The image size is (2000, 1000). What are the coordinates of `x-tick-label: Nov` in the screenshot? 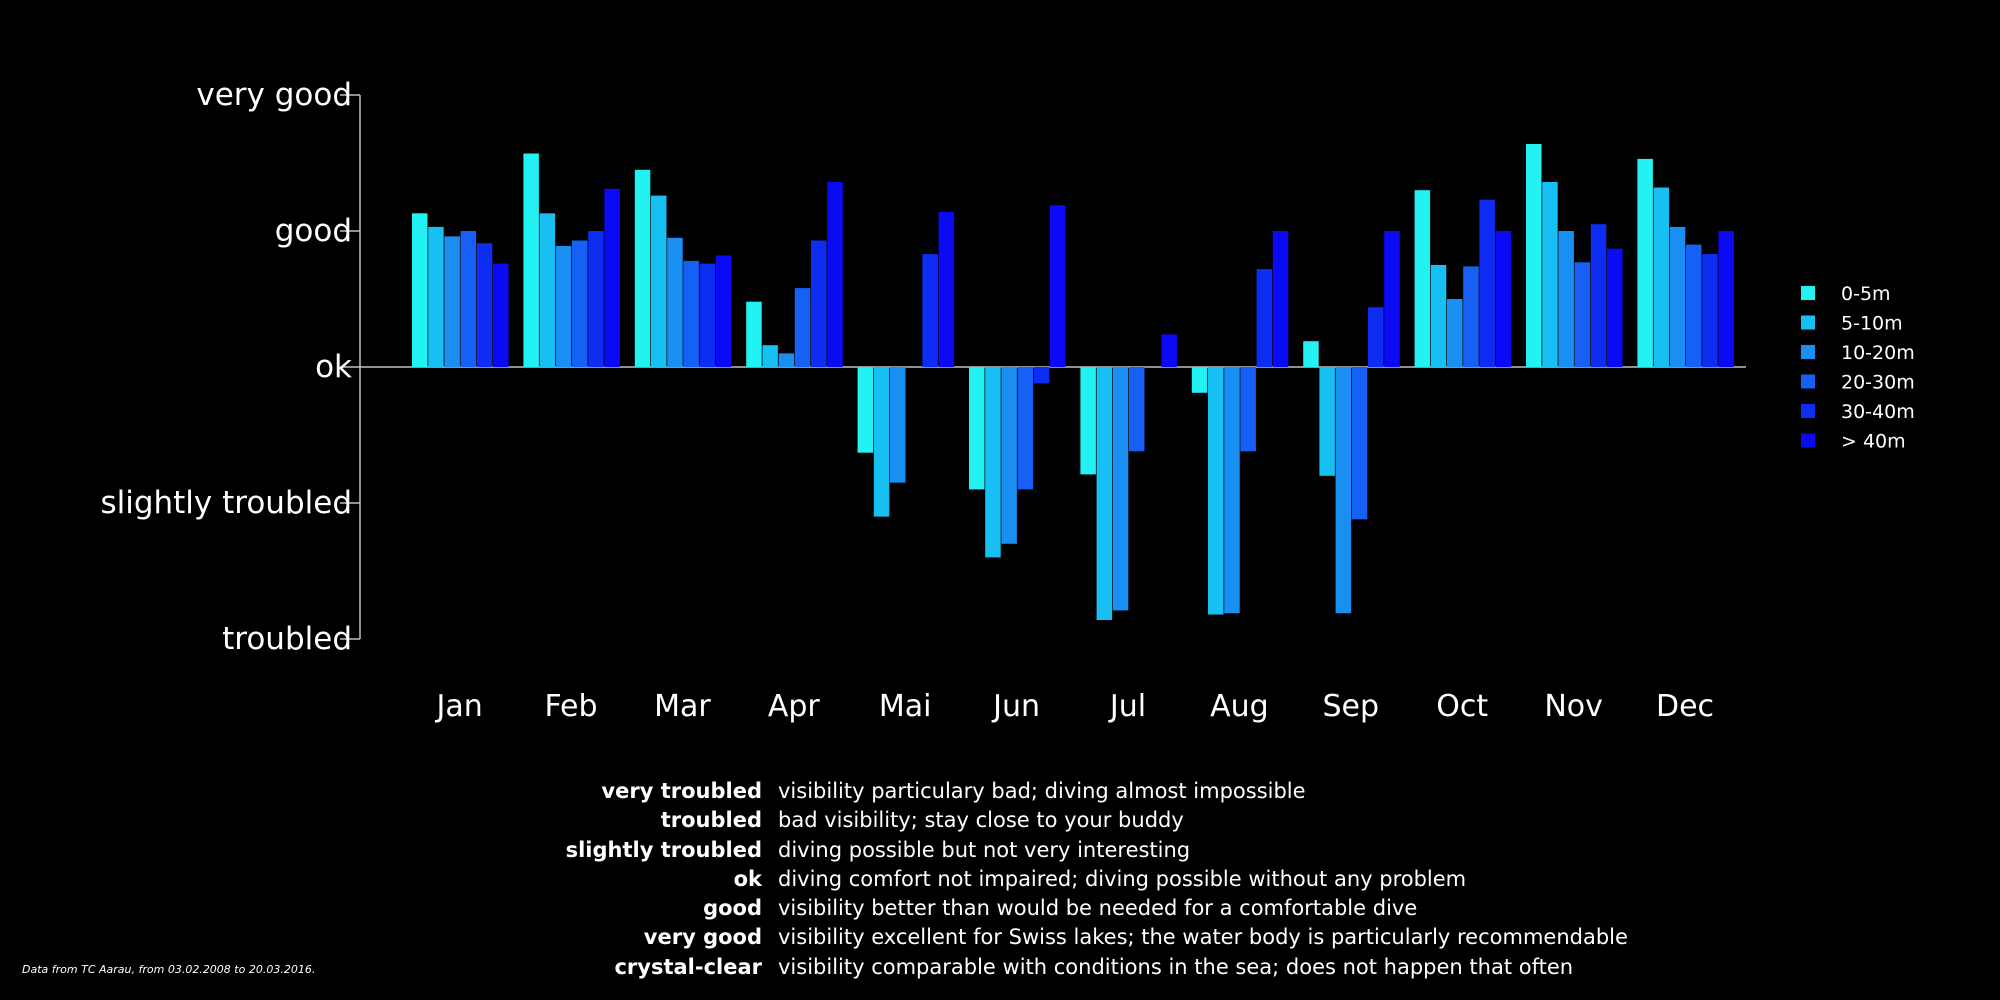 It's located at (1573, 706).